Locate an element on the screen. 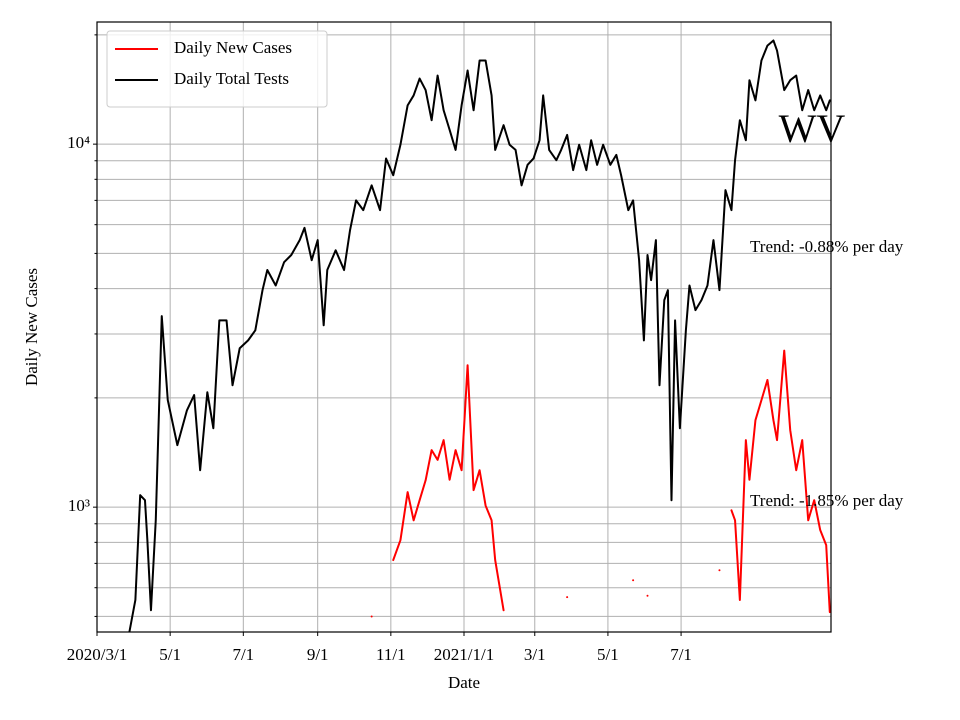 The height and width of the screenshot is (720, 960). x-tick-label: 2020/3/1 is located at coordinates (97, 654).